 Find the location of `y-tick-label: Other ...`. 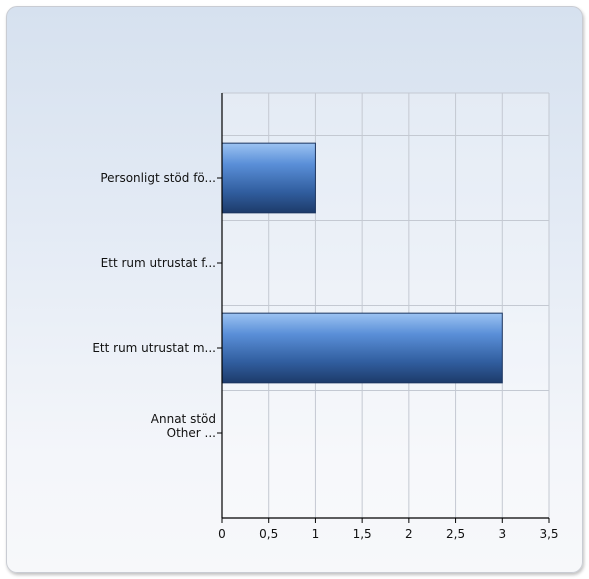

y-tick-label: Other ... is located at coordinates (191, 433).